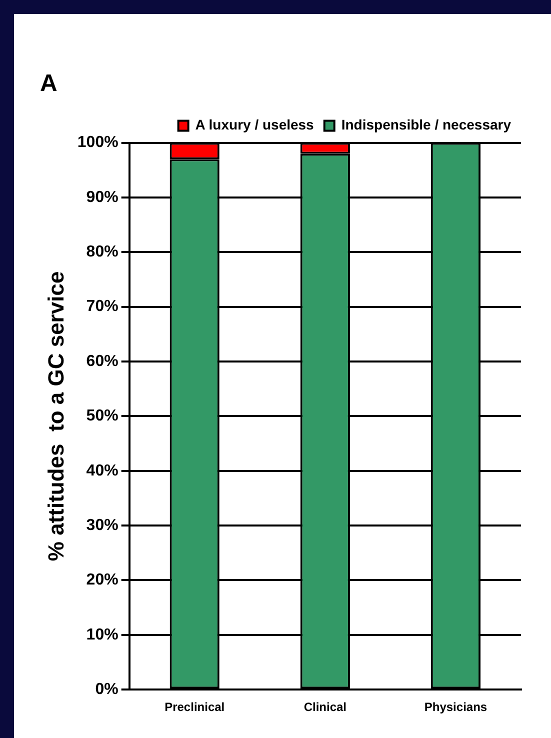  Describe the element at coordinates (55, 416) in the screenshot. I see `y-axis-title: % attitudes to a GC service` at that location.